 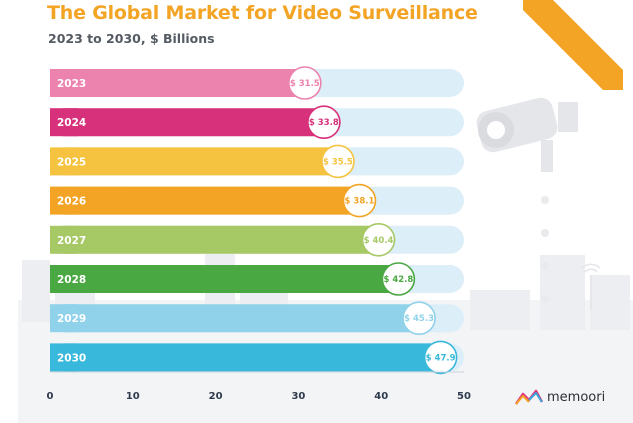 What do you see at coordinates (259, 396) in the screenshot?
I see `x-axis-ticks: 0 10 20 30 40 50` at bounding box center [259, 396].